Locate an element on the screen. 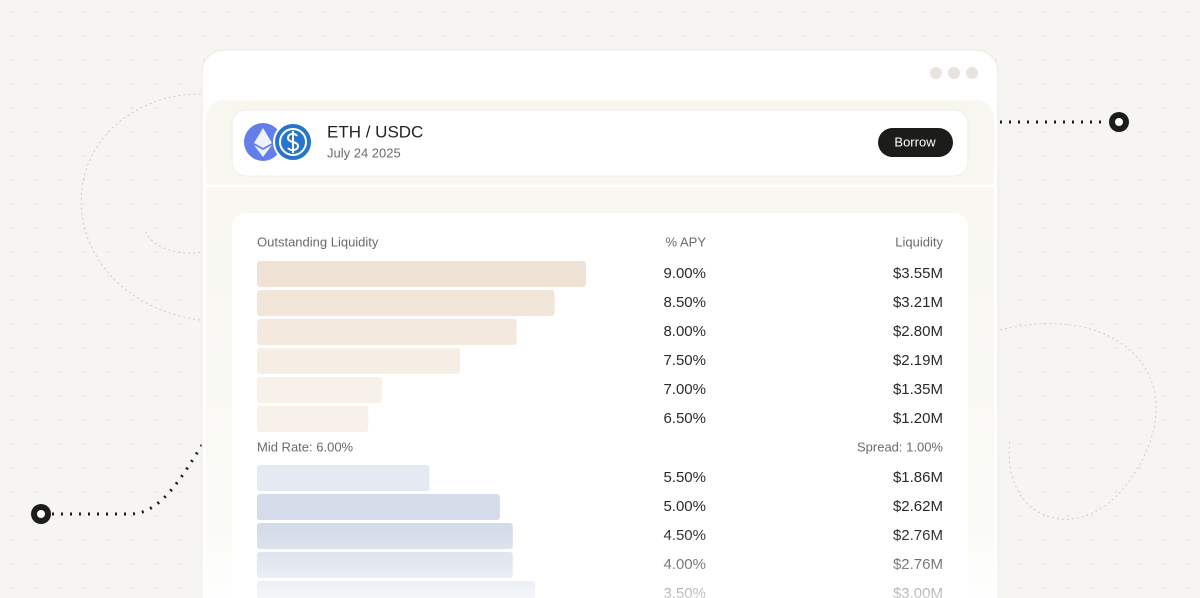 This screenshot has width=1200, height=598. liquidity: $2.62M is located at coordinates (918, 506).